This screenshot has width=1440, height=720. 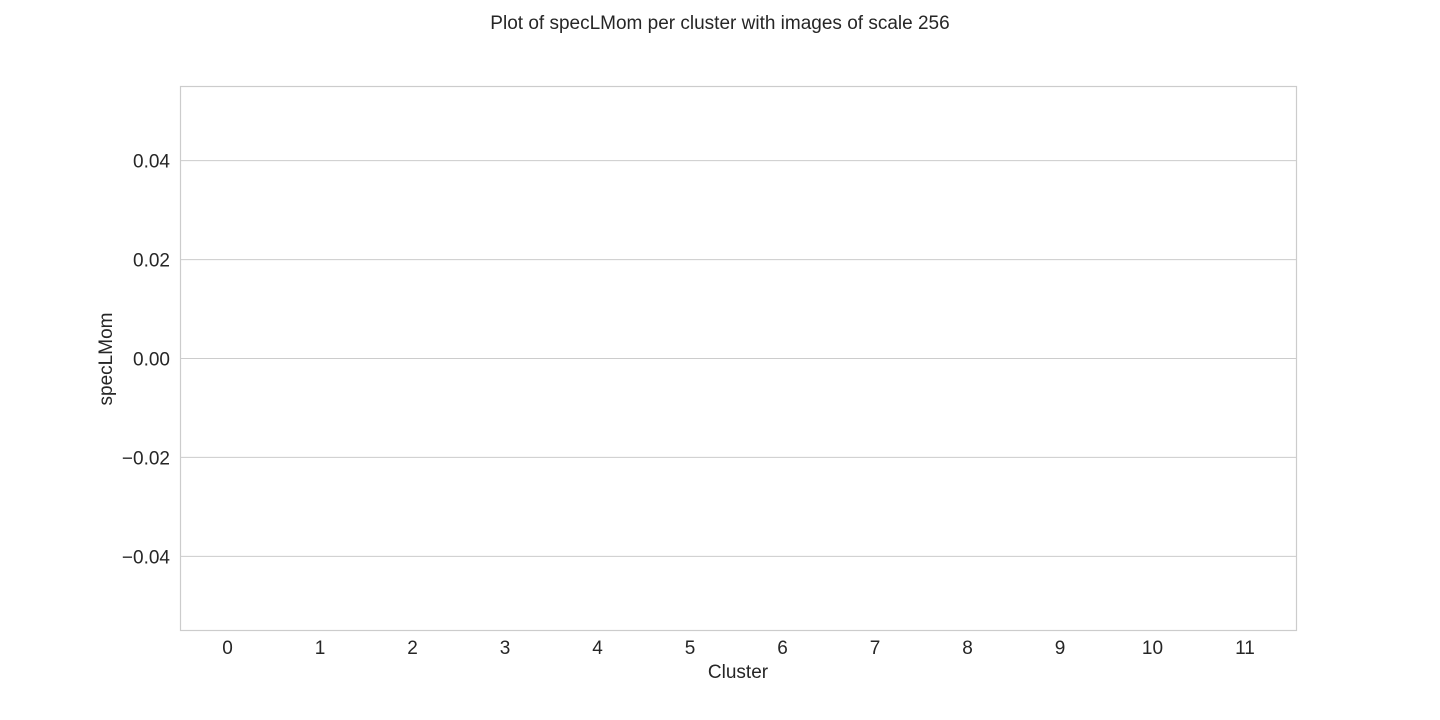 What do you see at coordinates (227, 648) in the screenshot?
I see `x-tick-label: 0` at bounding box center [227, 648].